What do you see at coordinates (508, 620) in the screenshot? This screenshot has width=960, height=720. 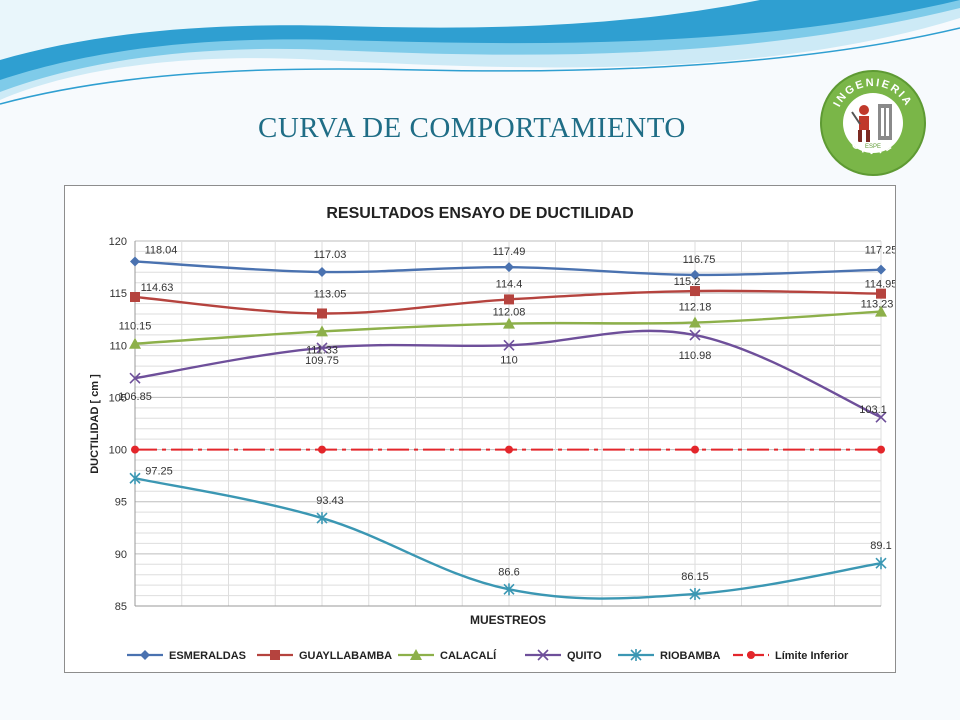 I see `x-axis-label: MUESTREOS` at bounding box center [508, 620].